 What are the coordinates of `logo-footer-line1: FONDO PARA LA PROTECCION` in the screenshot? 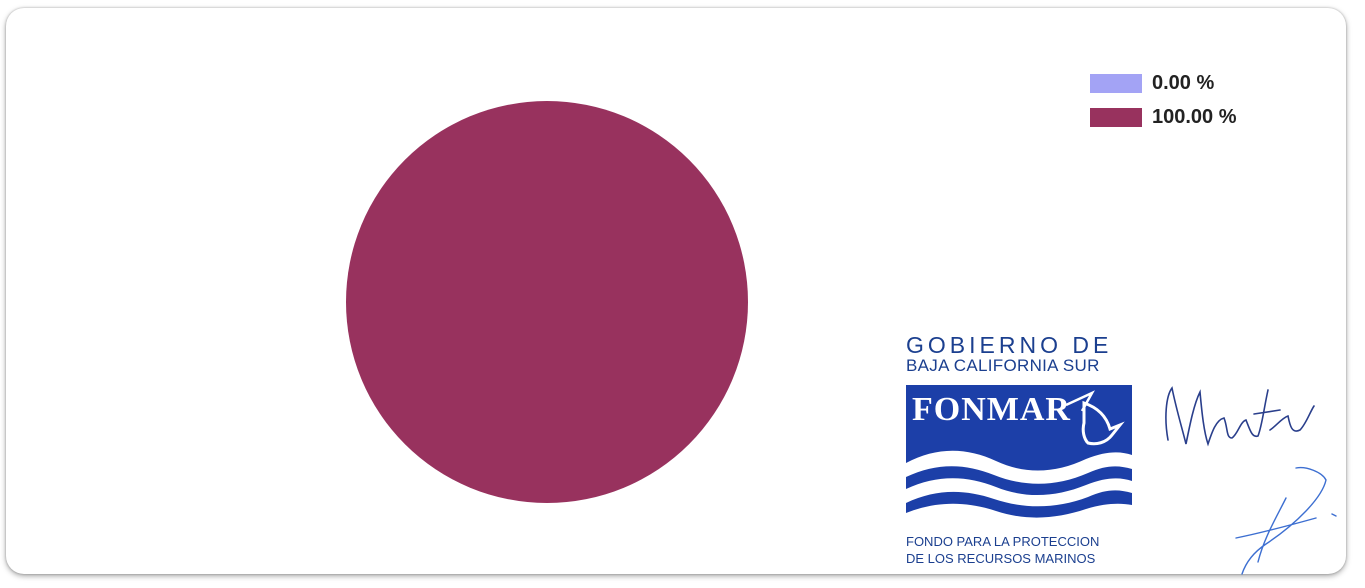 It's located at (1003, 541).